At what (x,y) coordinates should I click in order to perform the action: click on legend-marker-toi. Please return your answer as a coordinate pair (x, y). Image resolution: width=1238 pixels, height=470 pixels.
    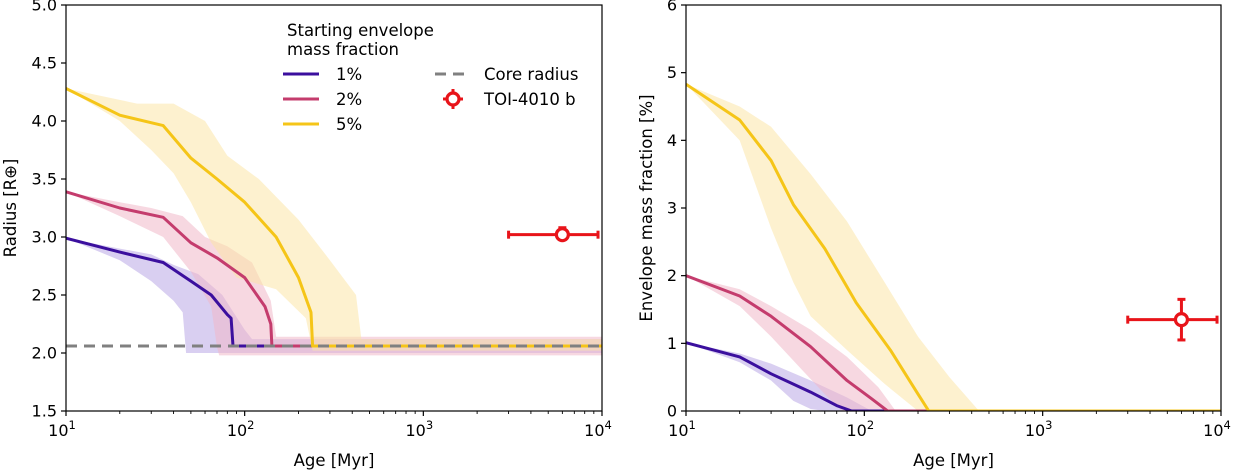
    Looking at the image, I should click on (453, 99).